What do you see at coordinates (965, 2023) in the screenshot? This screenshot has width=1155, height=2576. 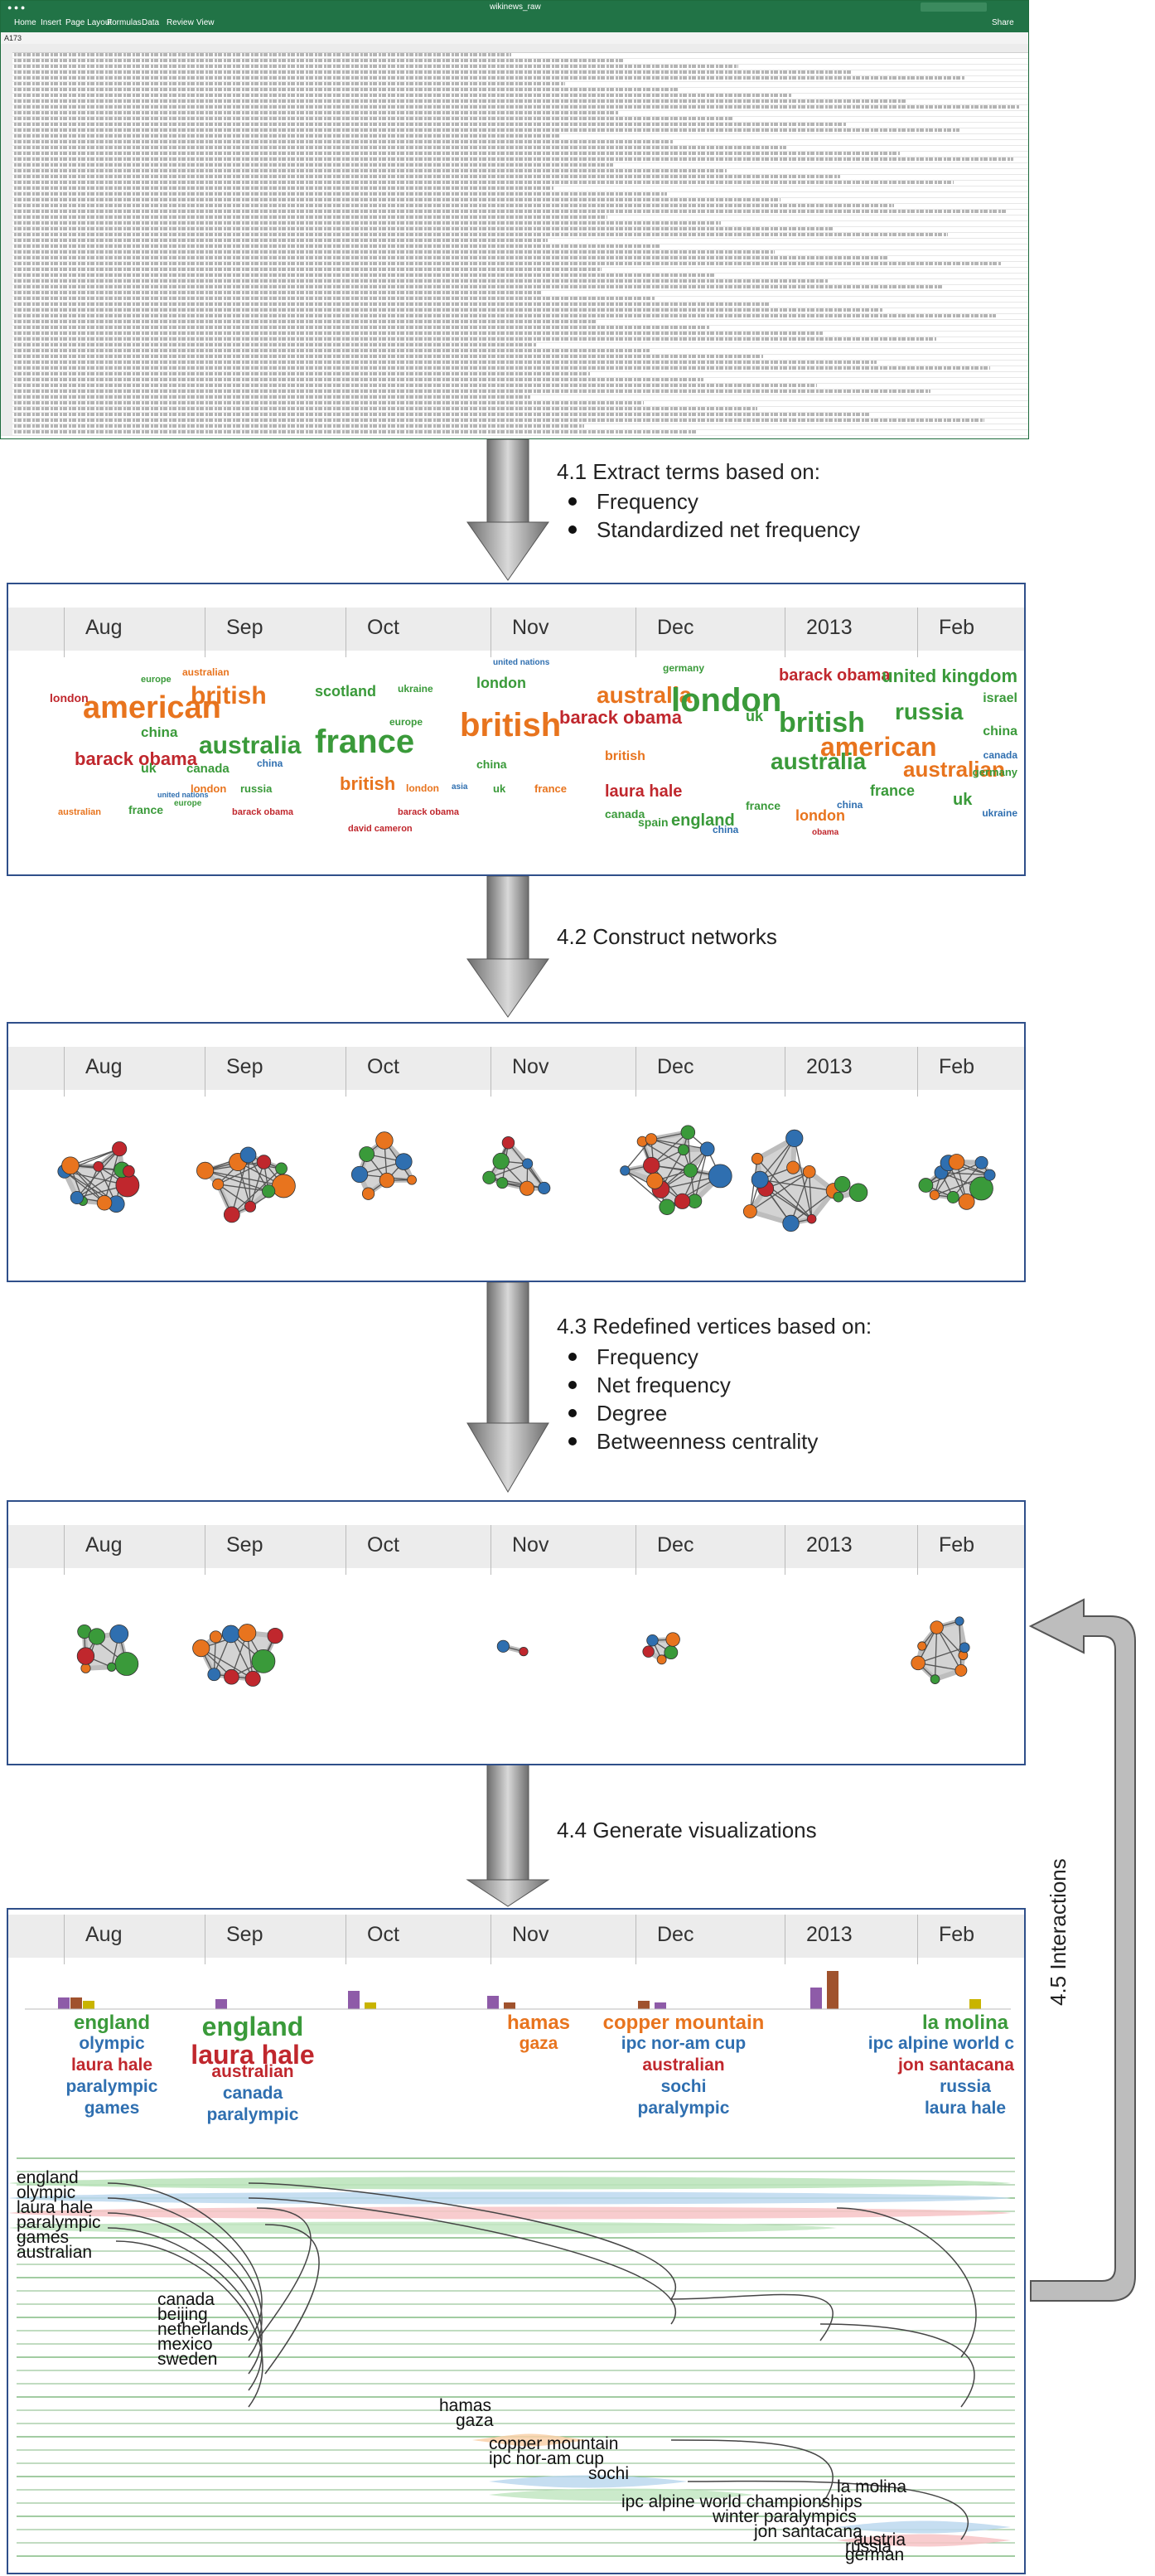 I see `month-term: la molina` at bounding box center [965, 2023].